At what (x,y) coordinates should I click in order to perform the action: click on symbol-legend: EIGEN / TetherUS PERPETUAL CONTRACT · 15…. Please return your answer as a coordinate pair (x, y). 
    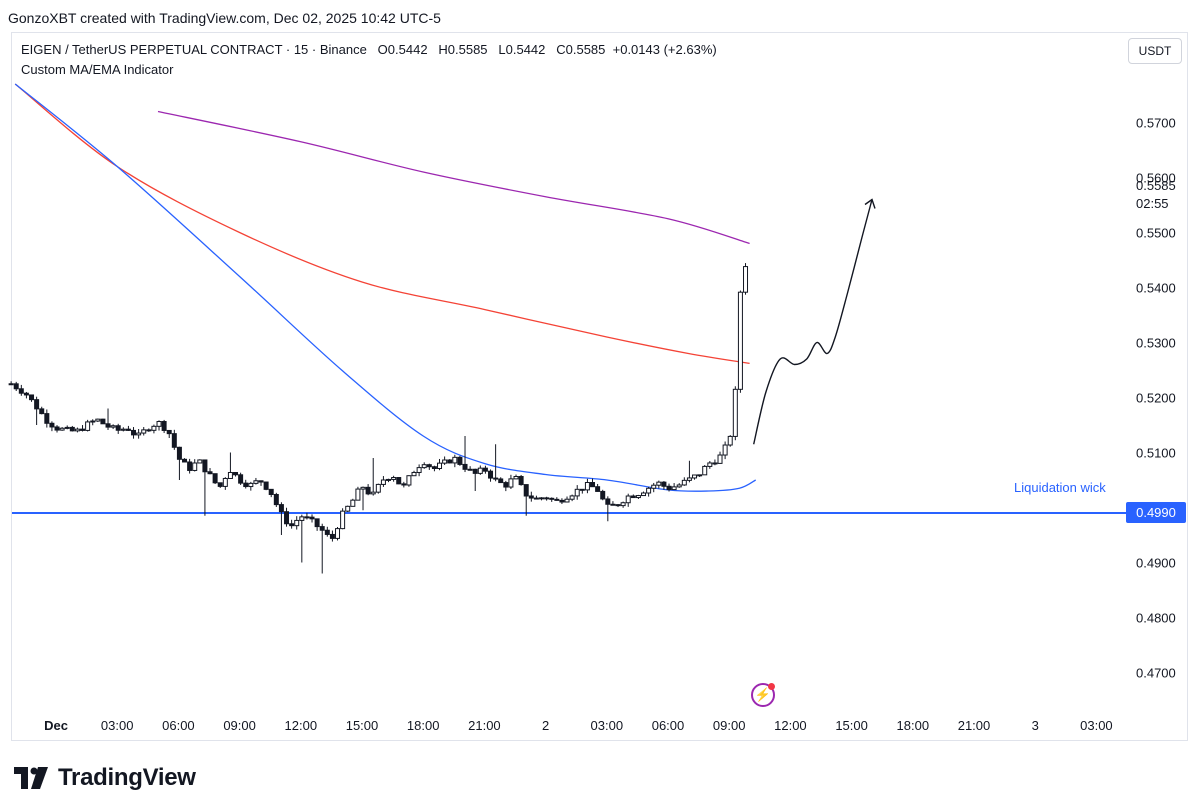
    Looking at the image, I should click on (369, 49).